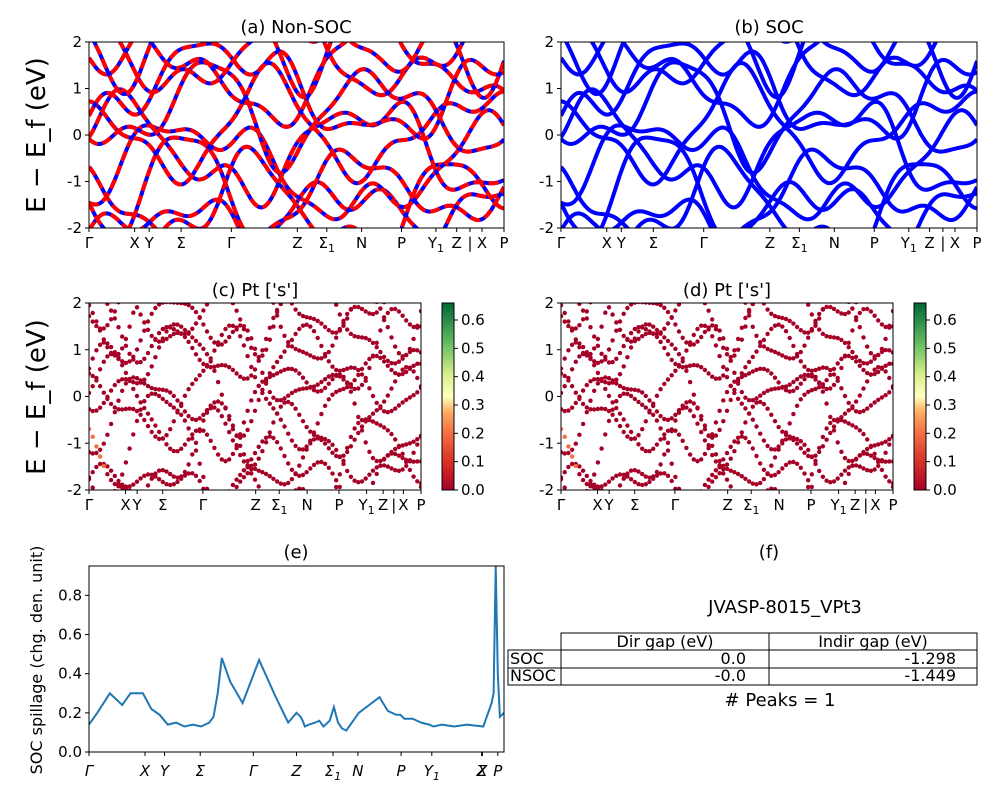 The image size is (1000, 800). What do you see at coordinates (942, 243) in the screenshot?
I see `xtick-label-b-11: |` at bounding box center [942, 243].